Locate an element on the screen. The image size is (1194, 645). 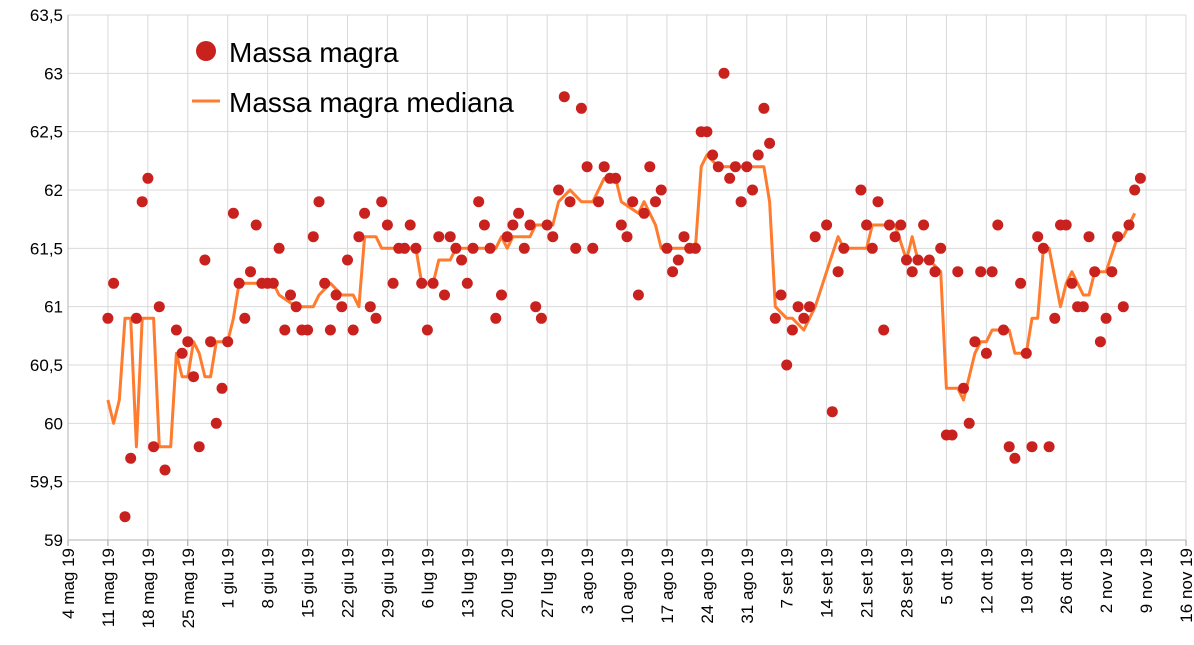
legend-label-line: Massa magra mediana is located at coordinates (371, 102).